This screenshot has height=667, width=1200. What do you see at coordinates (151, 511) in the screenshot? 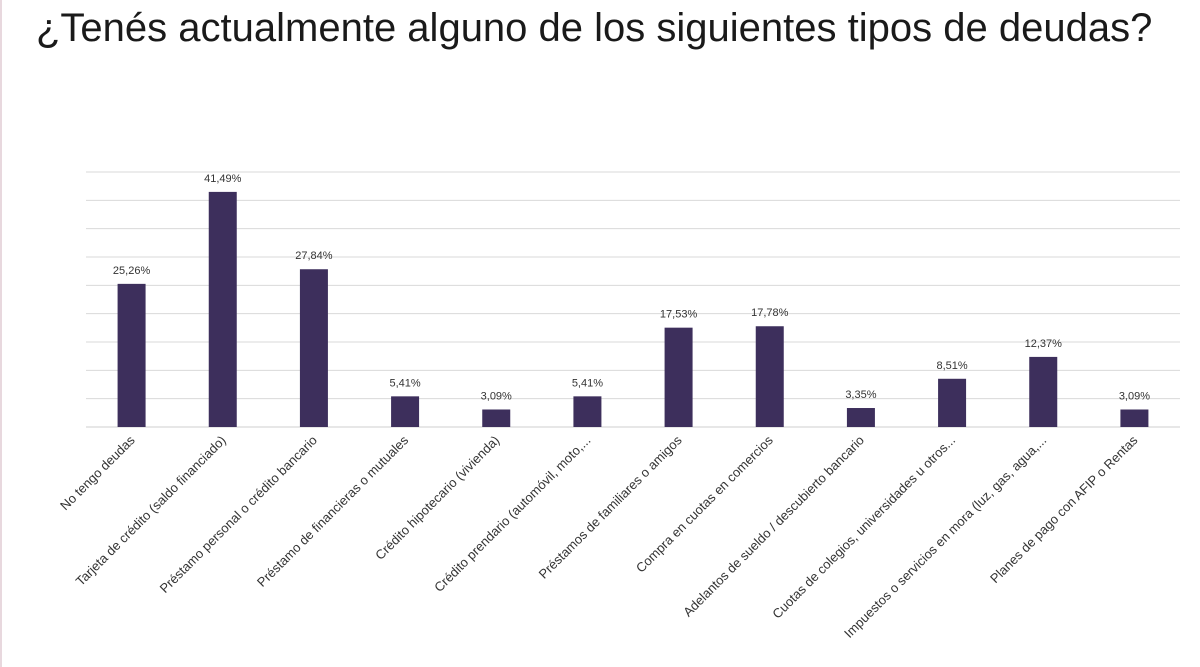
I see `category-label: Tarjeta de crédito (saldo financiado)` at bounding box center [151, 511].